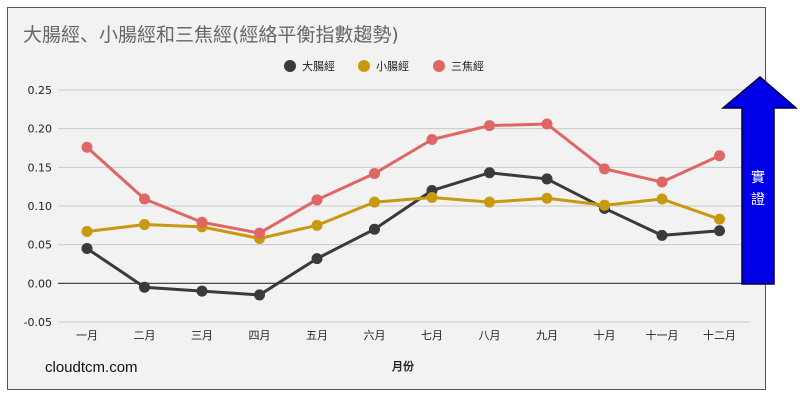 The width and height of the screenshot is (800, 401). I want to click on y-axis-ticks: 0.25 0.20 0.15 0.10 0.05 0.00 -0.05, so click(38, 206).